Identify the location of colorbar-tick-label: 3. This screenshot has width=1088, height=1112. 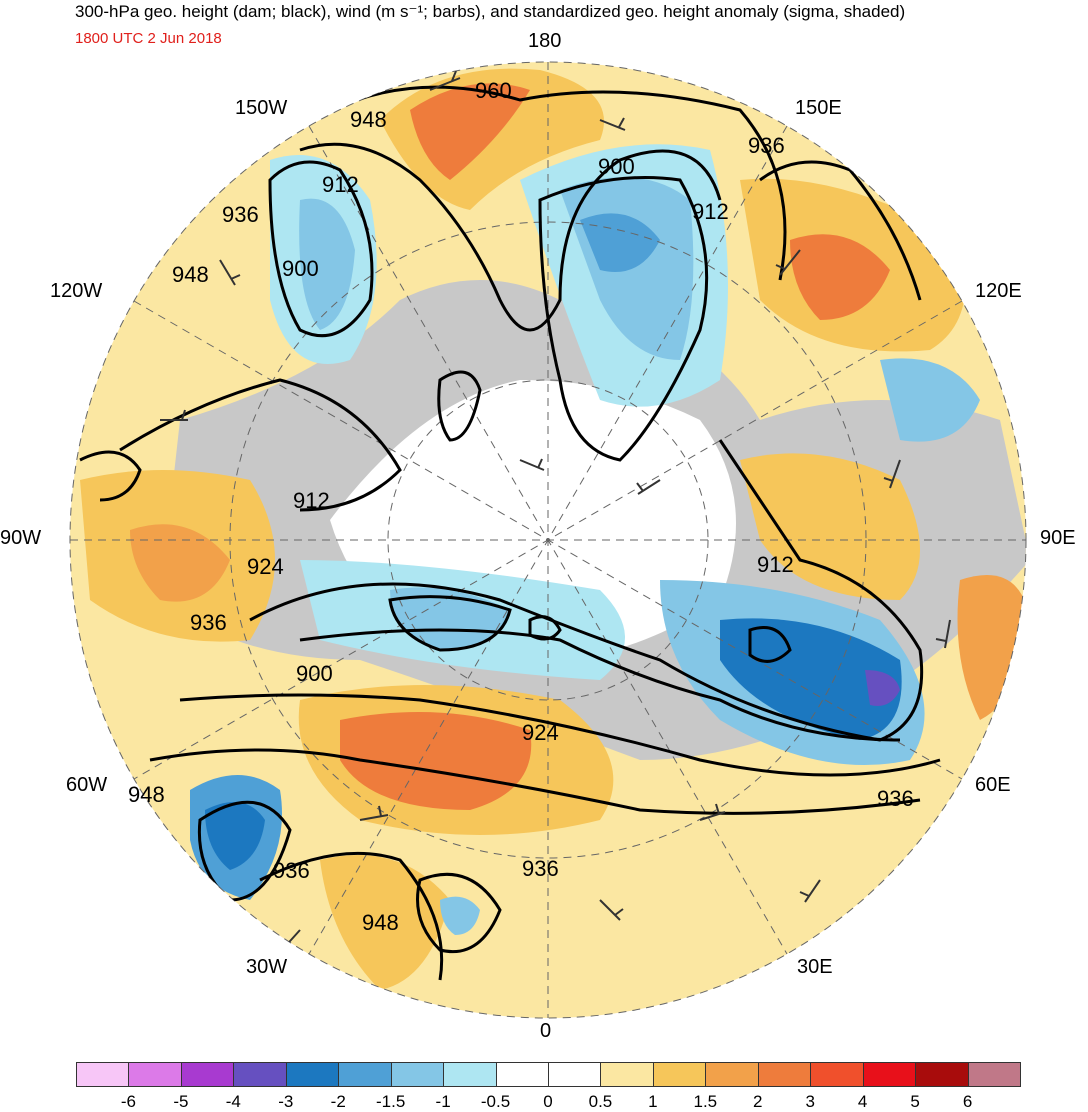
(810, 1101).